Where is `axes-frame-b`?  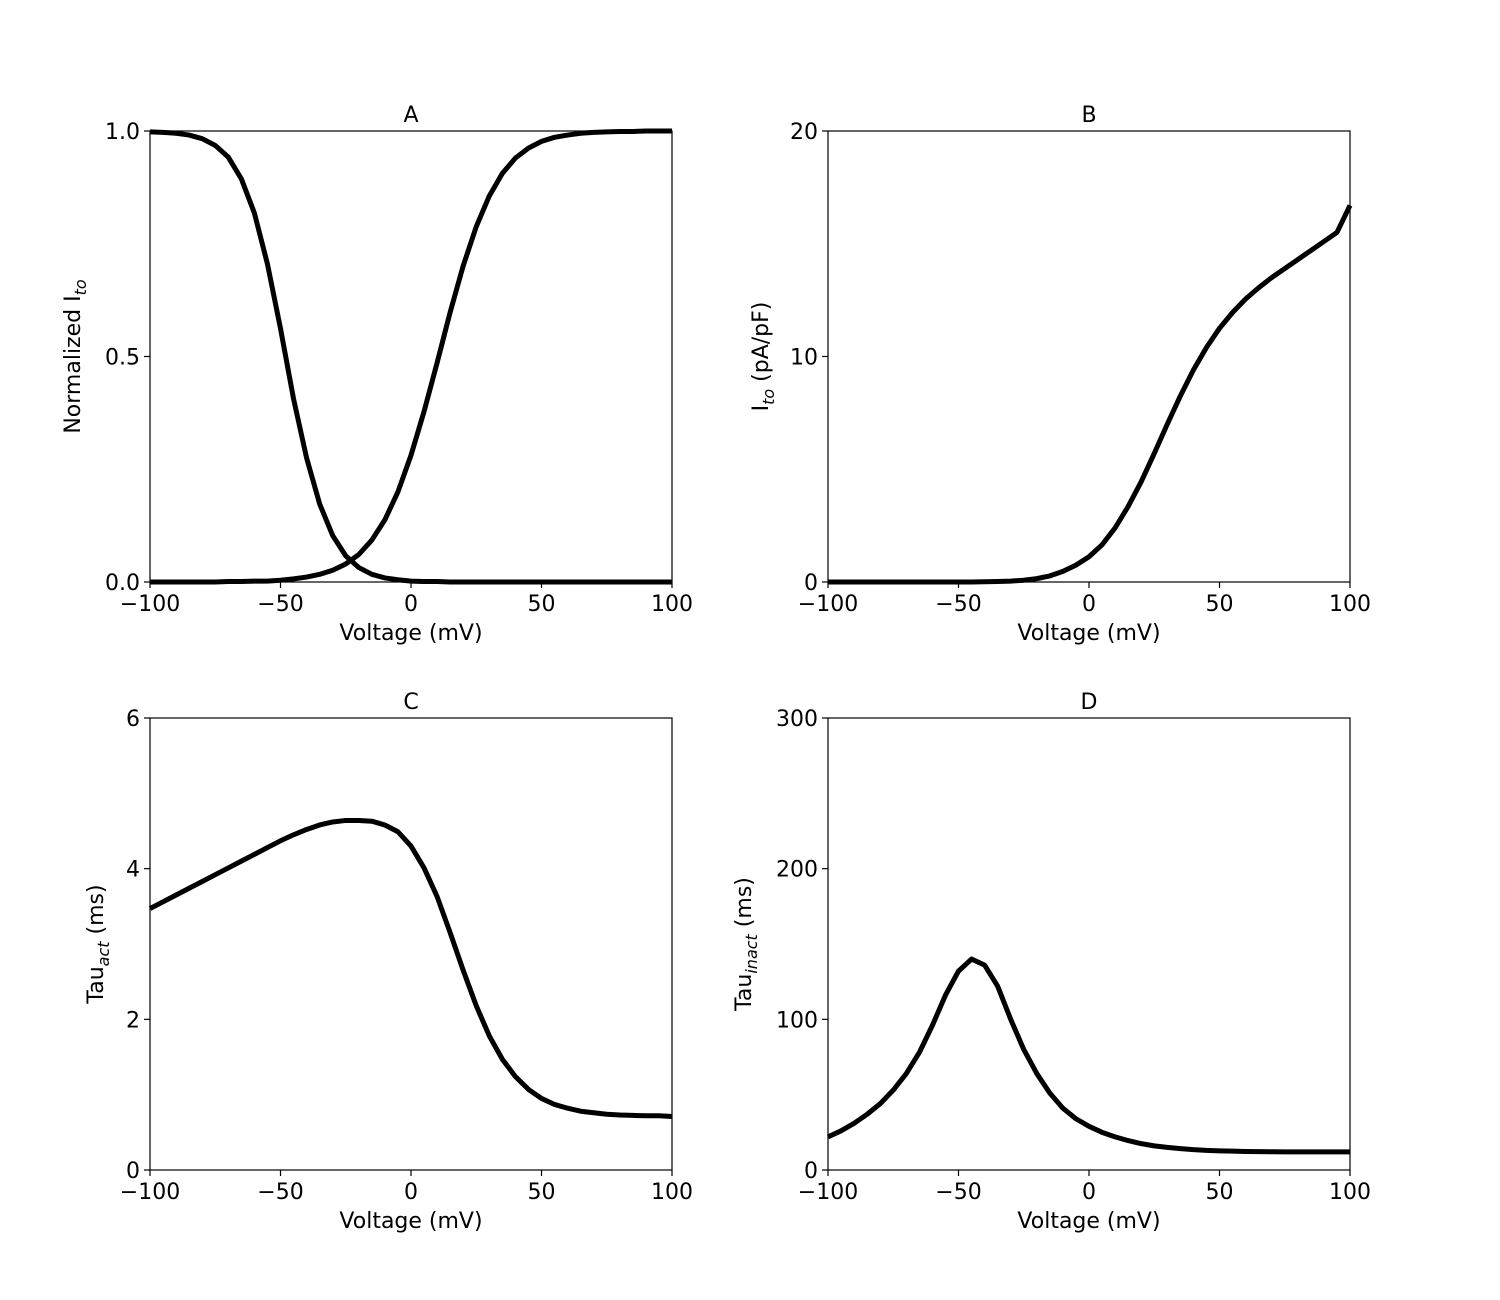
axes-frame-b is located at coordinates (1089, 356).